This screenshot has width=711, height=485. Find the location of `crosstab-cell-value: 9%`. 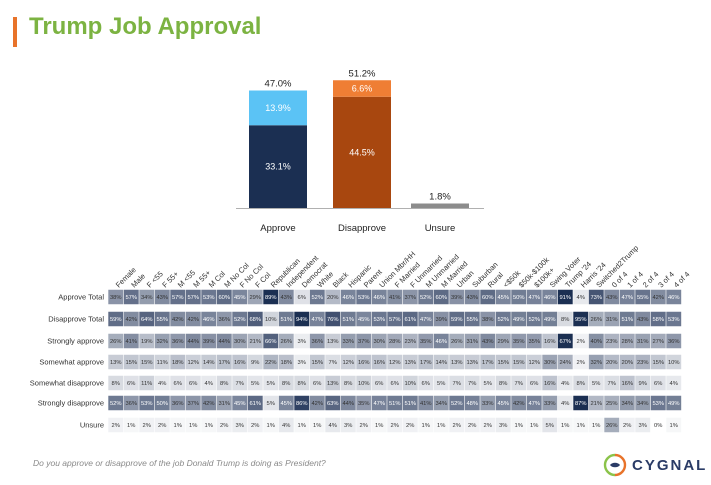

crosstab-cell-value: 9% is located at coordinates (255, 363).